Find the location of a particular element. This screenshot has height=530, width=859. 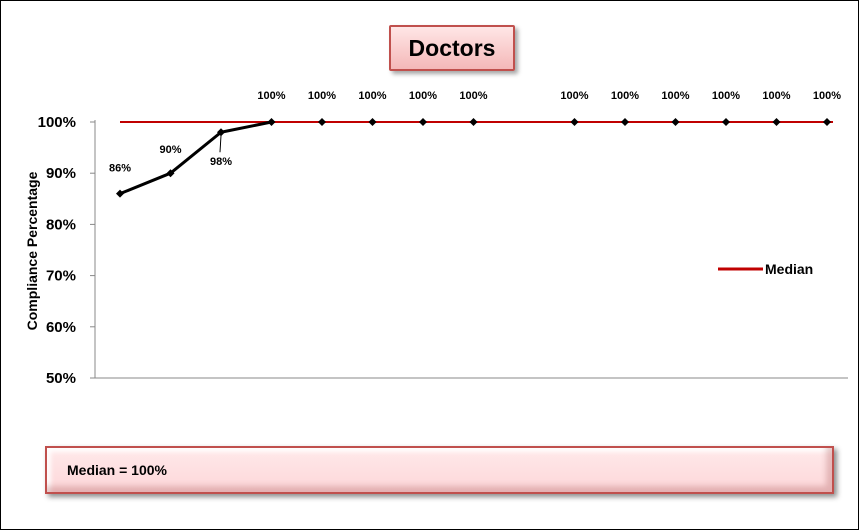

y-tick-label: 60% is located at coordinates (61, 327).